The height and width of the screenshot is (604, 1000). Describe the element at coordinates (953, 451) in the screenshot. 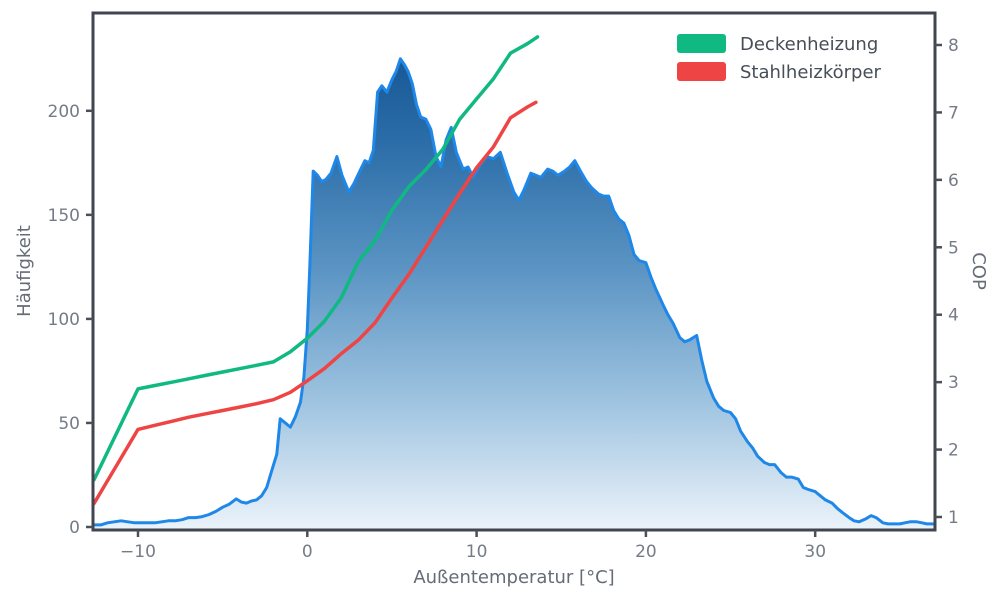

I see `right-tick-label: 2` at that location.